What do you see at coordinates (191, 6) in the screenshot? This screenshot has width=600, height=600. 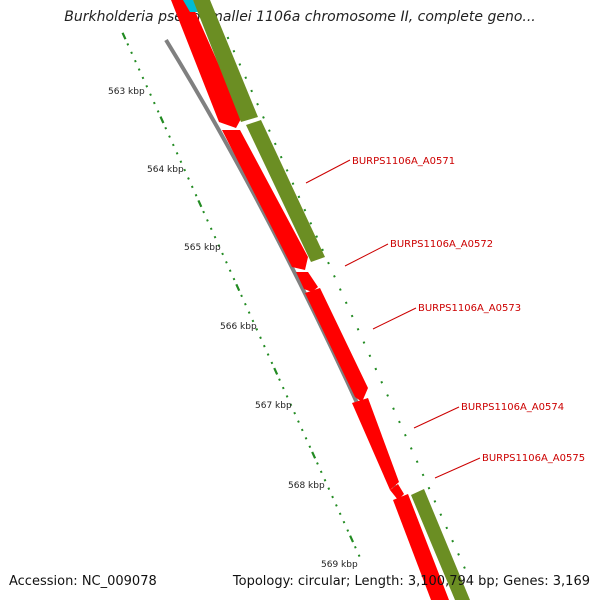 I see `gene-partial` at bounding box center [191, 6].